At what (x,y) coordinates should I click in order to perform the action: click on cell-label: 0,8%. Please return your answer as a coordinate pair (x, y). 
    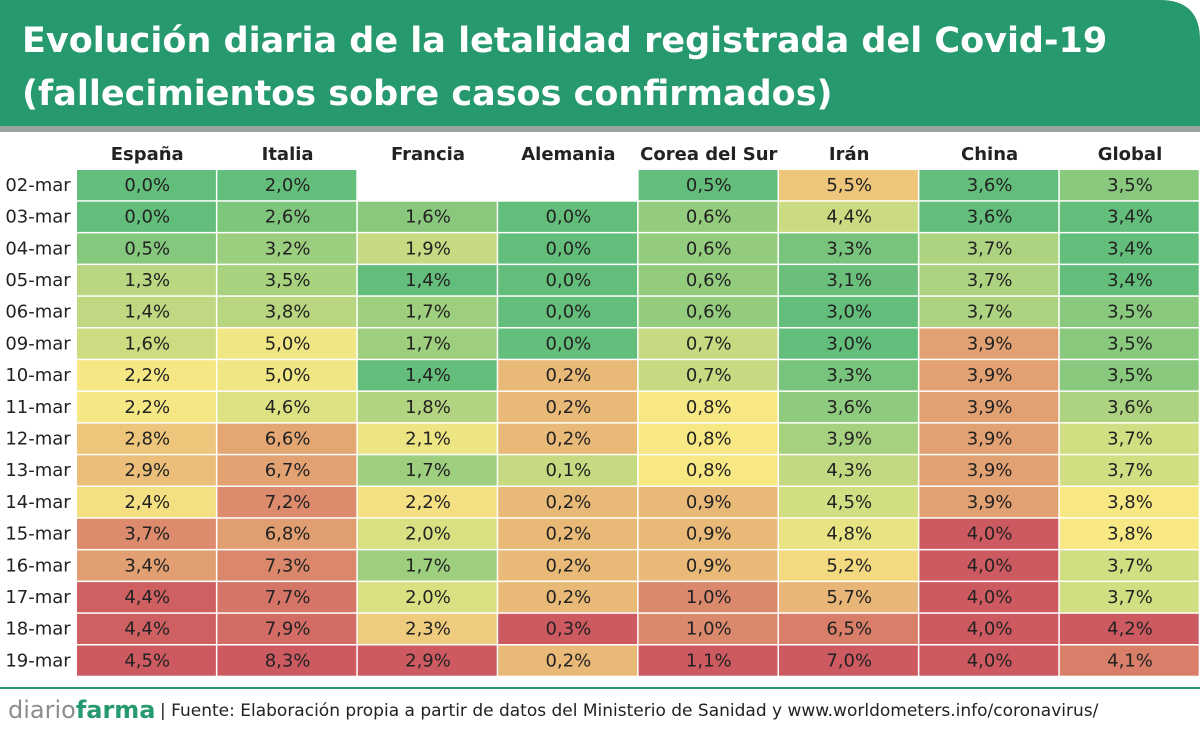
    Looking at the image, I should click on (709, 407).